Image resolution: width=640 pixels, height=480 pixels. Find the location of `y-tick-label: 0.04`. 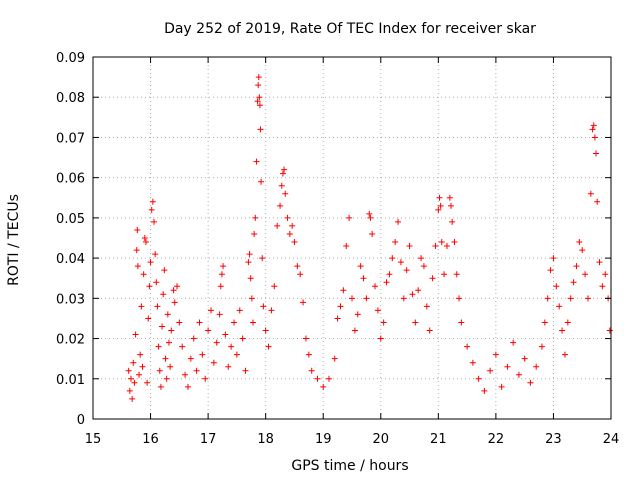

y-tick-label: 0.04 is located at coordinates (70, 259).